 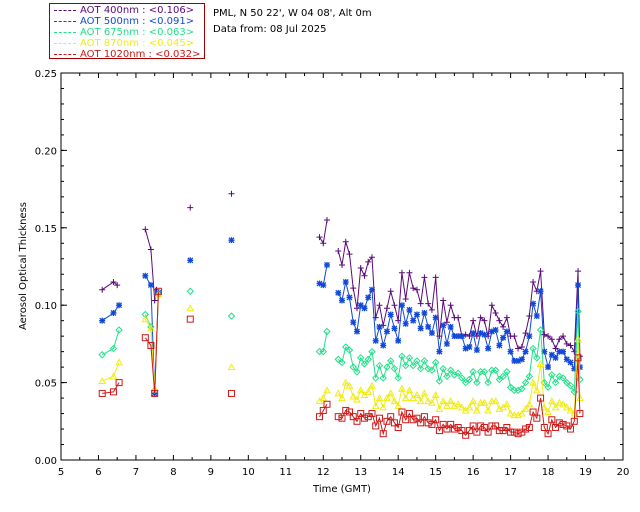 I want to click on x-tick-label: 10, so click(x=248, y=472).